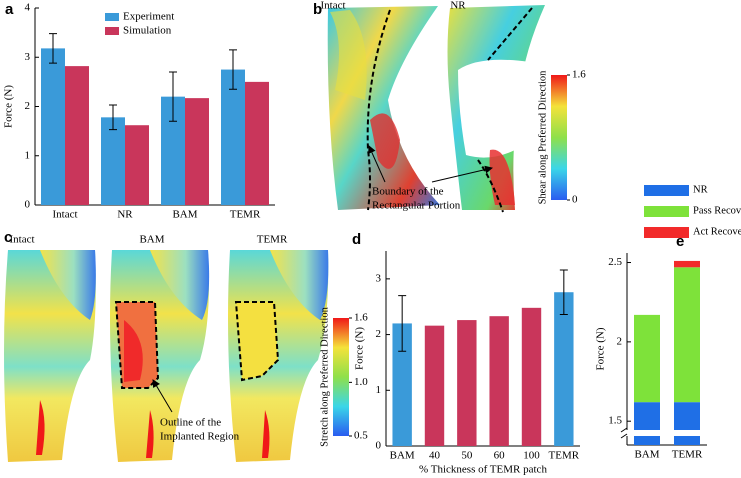  Describe the element at coordinates (317, 9) in the screenshot. I see `panel-label: b` at that location.